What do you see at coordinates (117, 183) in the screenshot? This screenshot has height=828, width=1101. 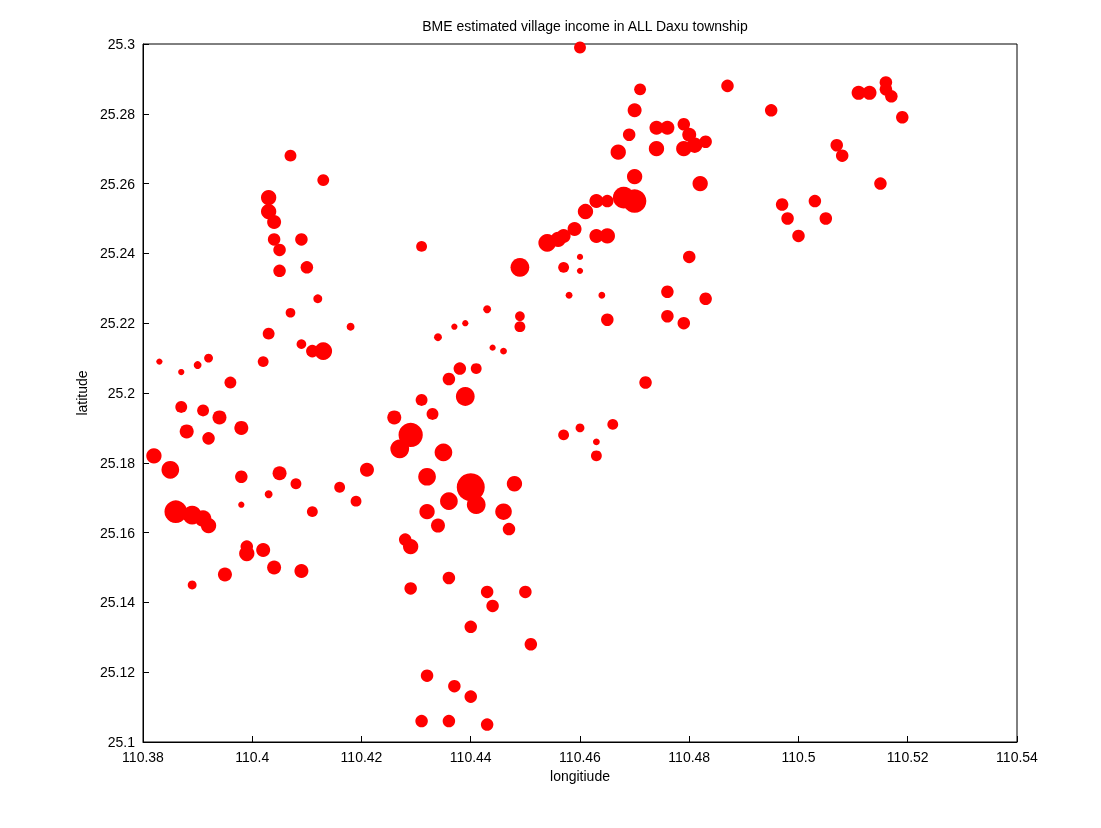 I see `y-tick-label: 25.26` at bounding box center [117, 183].